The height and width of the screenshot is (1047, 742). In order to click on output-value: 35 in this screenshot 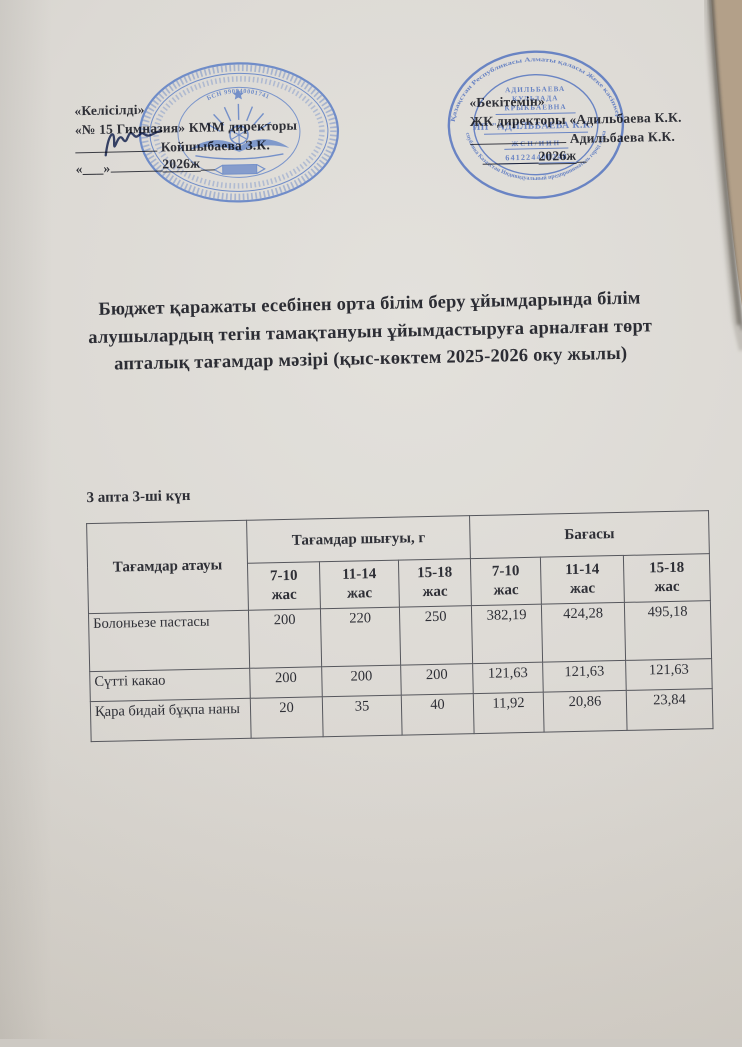, I will do `click(362, 716)`.